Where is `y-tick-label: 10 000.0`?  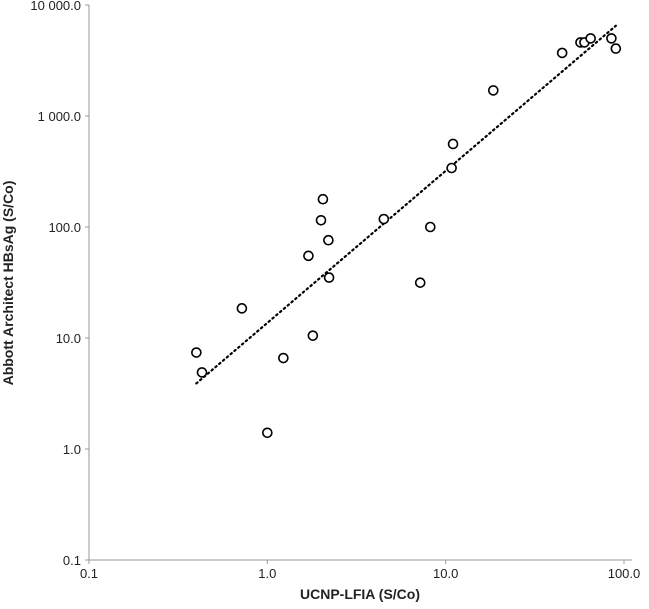
y-tick-label: 10 000.0 is located at coordinates (55, 6).